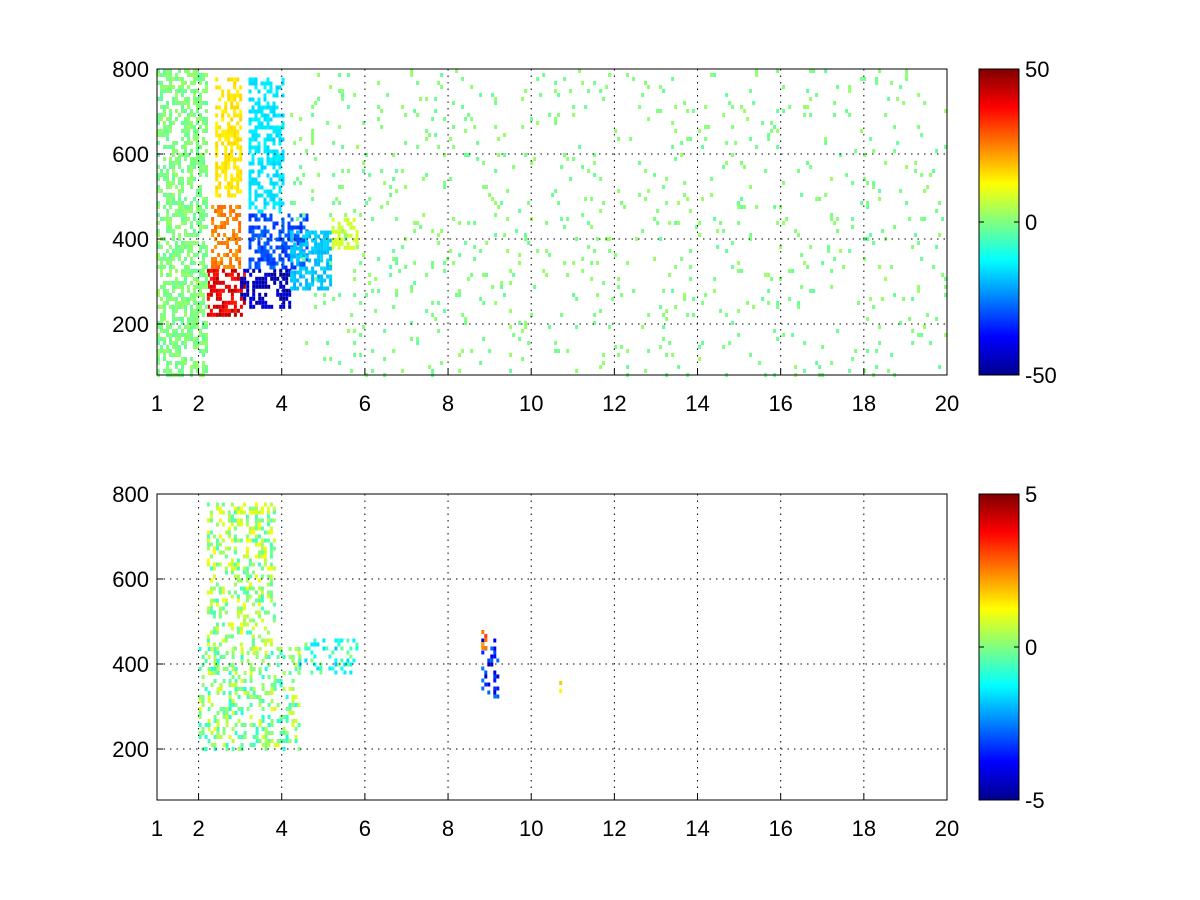  Describe the element at coordinates (1037, 69) in the screenshot. I see `colorbar-tick-label: 50` at that location.